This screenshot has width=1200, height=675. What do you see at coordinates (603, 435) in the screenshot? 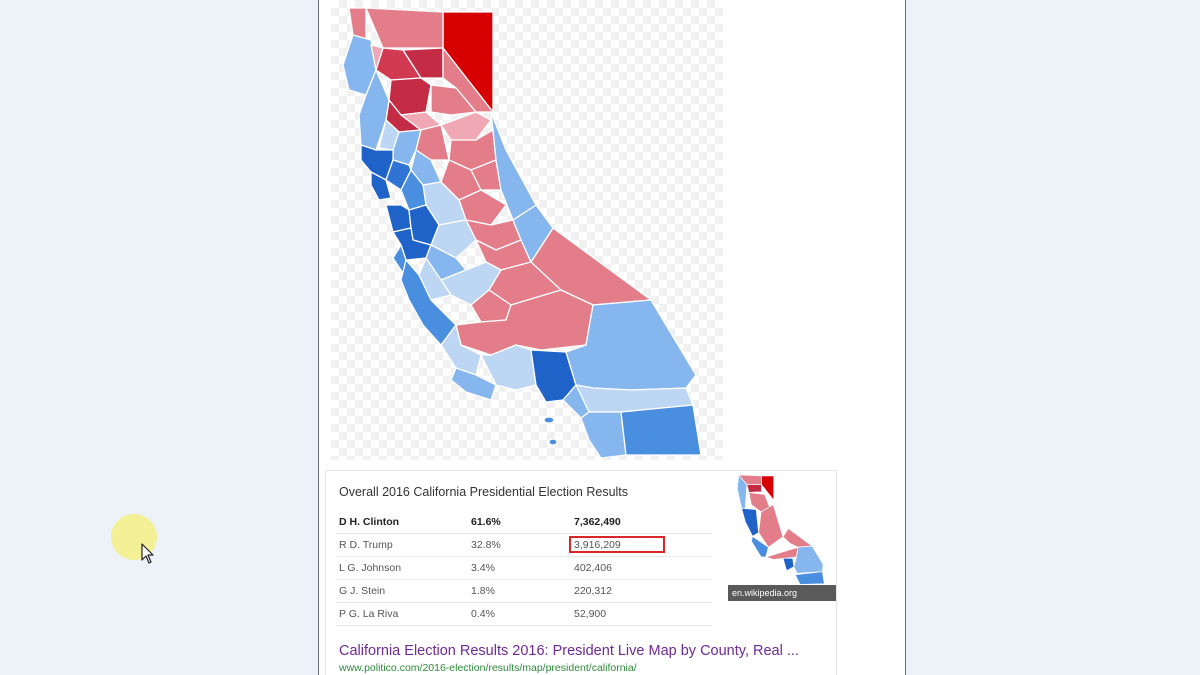
I see `county-san-diego` at bounding box center [603, 435].